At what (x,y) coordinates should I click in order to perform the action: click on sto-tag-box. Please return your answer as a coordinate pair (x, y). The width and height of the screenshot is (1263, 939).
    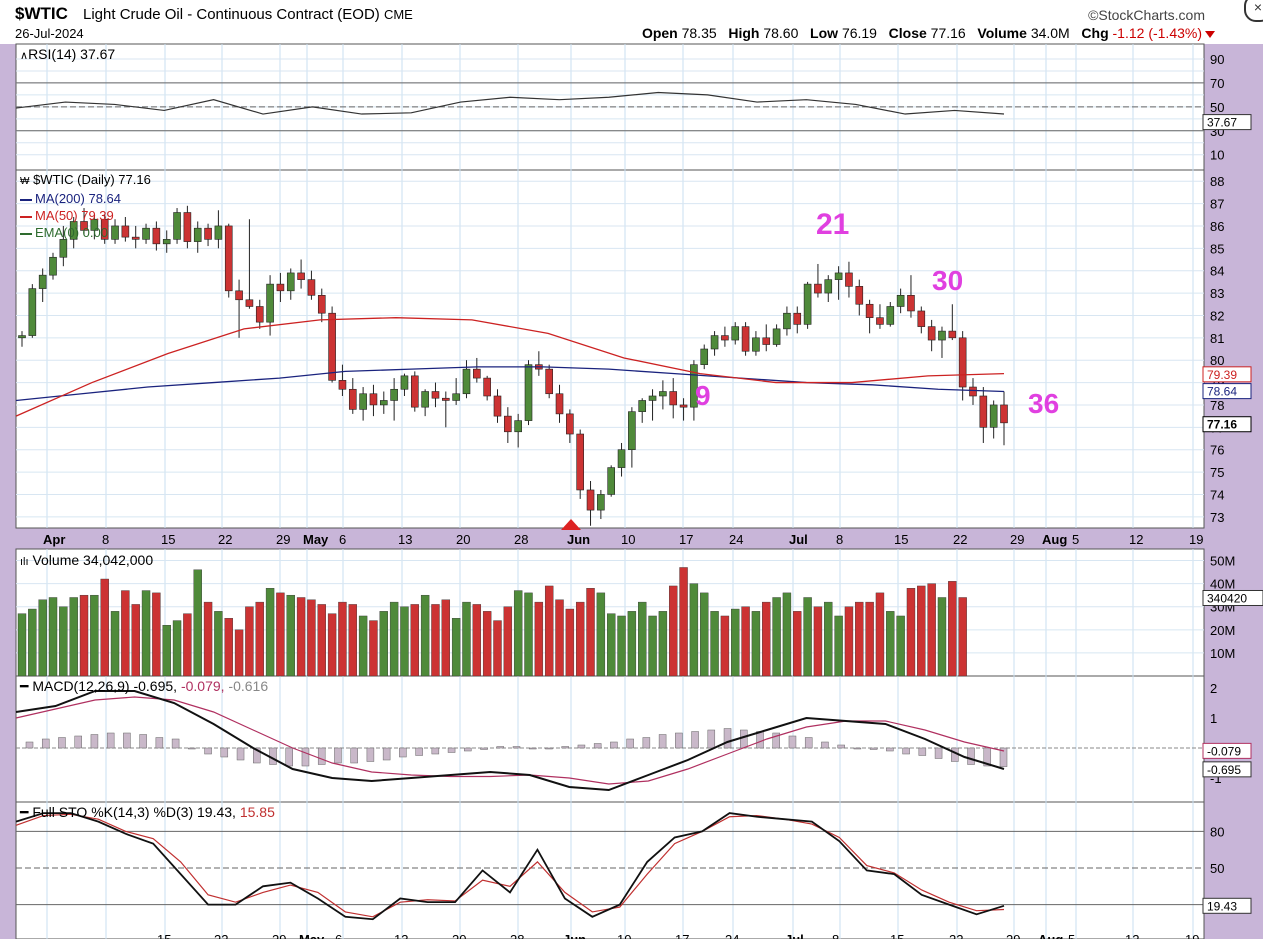
    Looking at the image, I should click on (1227, 905).